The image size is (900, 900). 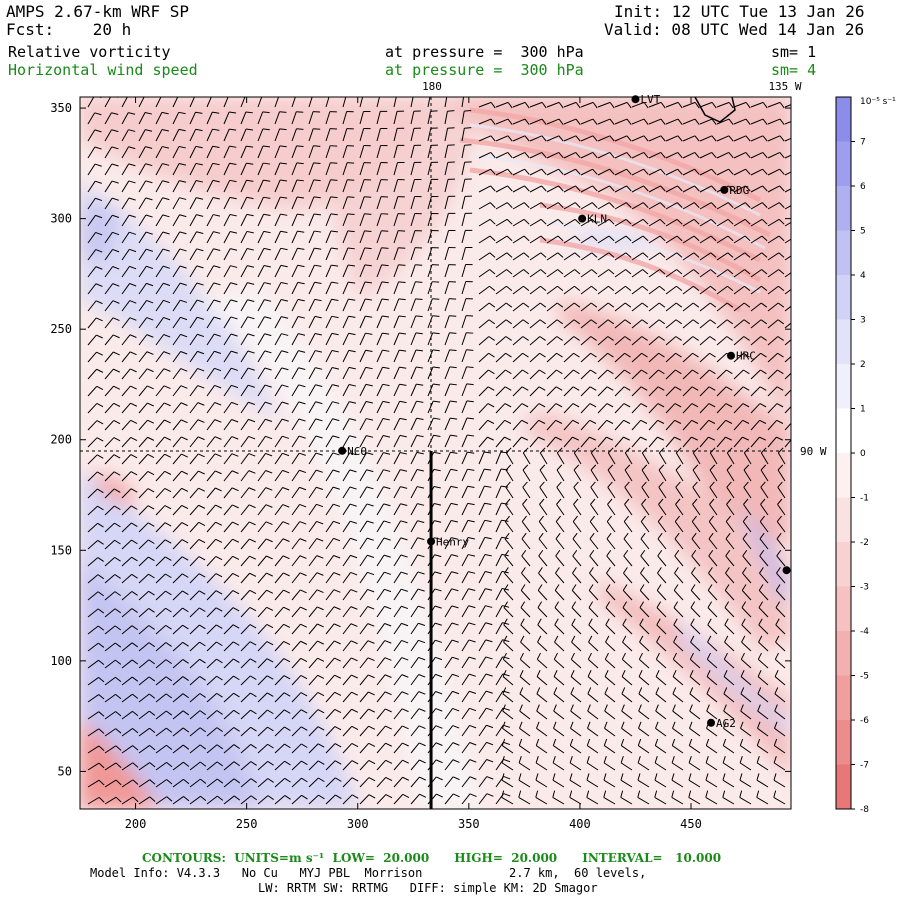 What do you see at coordinates (68, 30) in the screenshot?
I see `forecast-hour: Fcst: 20 h` at bounding box center [68, 30].